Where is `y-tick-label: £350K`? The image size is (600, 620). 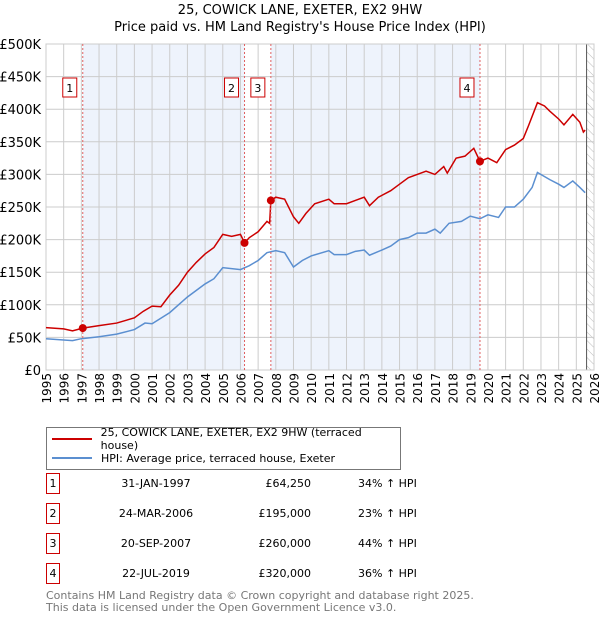
y-tick-label: £350K is located at coordinates (20, 143).